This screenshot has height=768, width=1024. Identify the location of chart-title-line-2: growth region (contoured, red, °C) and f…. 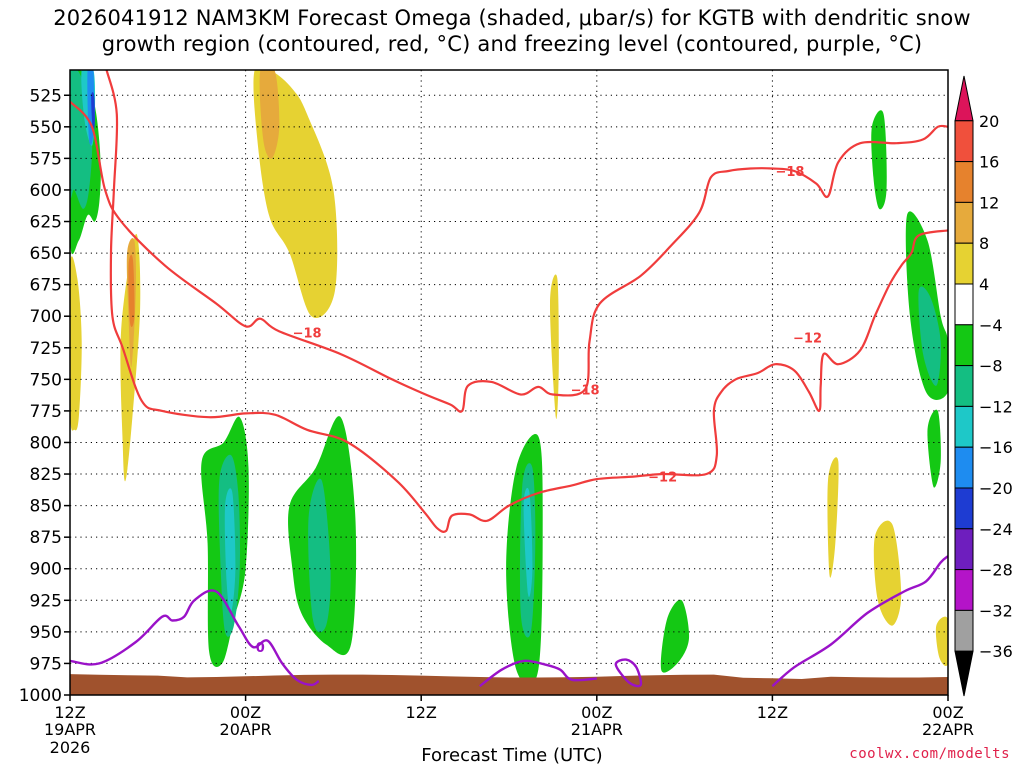
(512, 44).